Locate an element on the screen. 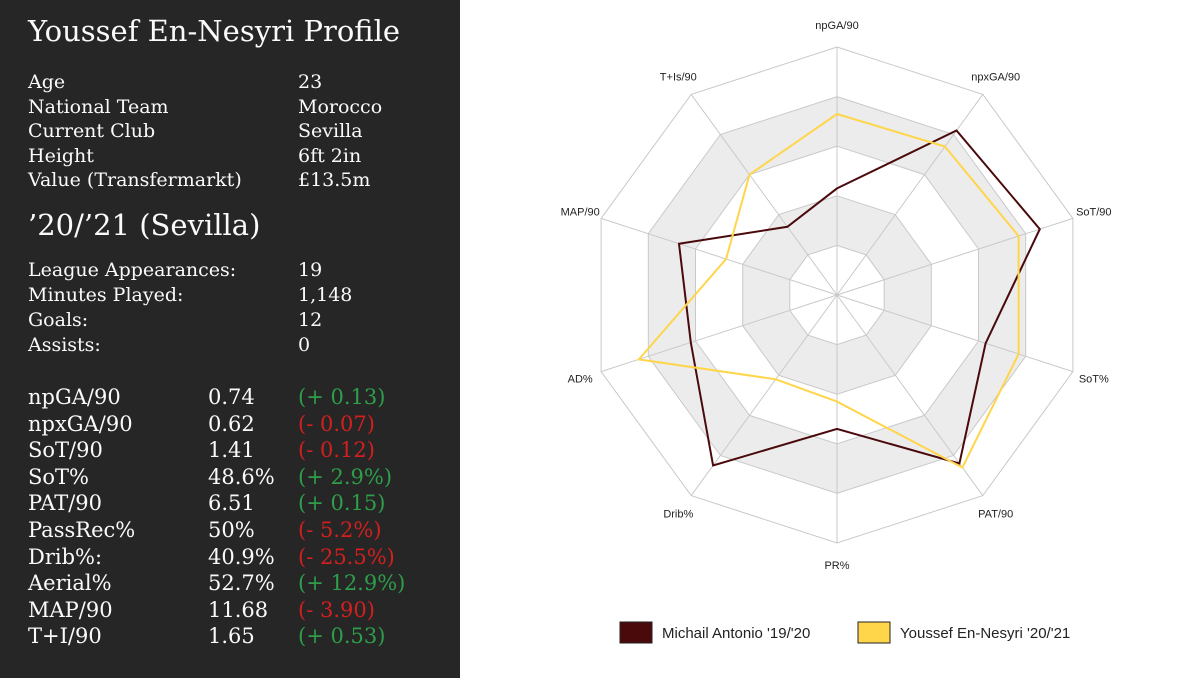  info-label: Height is located at coordinates (61, 155).